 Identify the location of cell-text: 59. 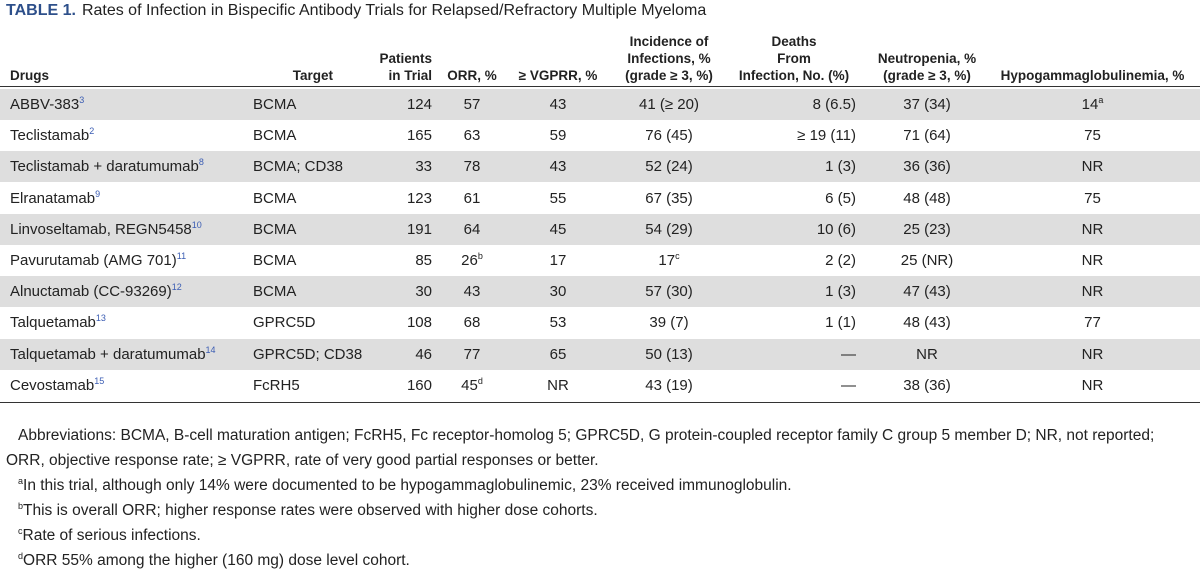
(558, 136).